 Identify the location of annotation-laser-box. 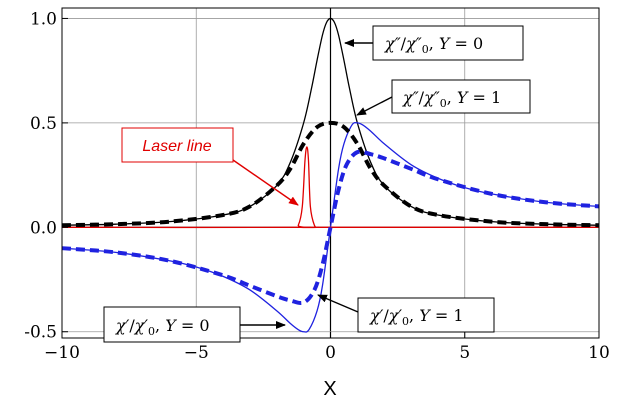
(177, 145).